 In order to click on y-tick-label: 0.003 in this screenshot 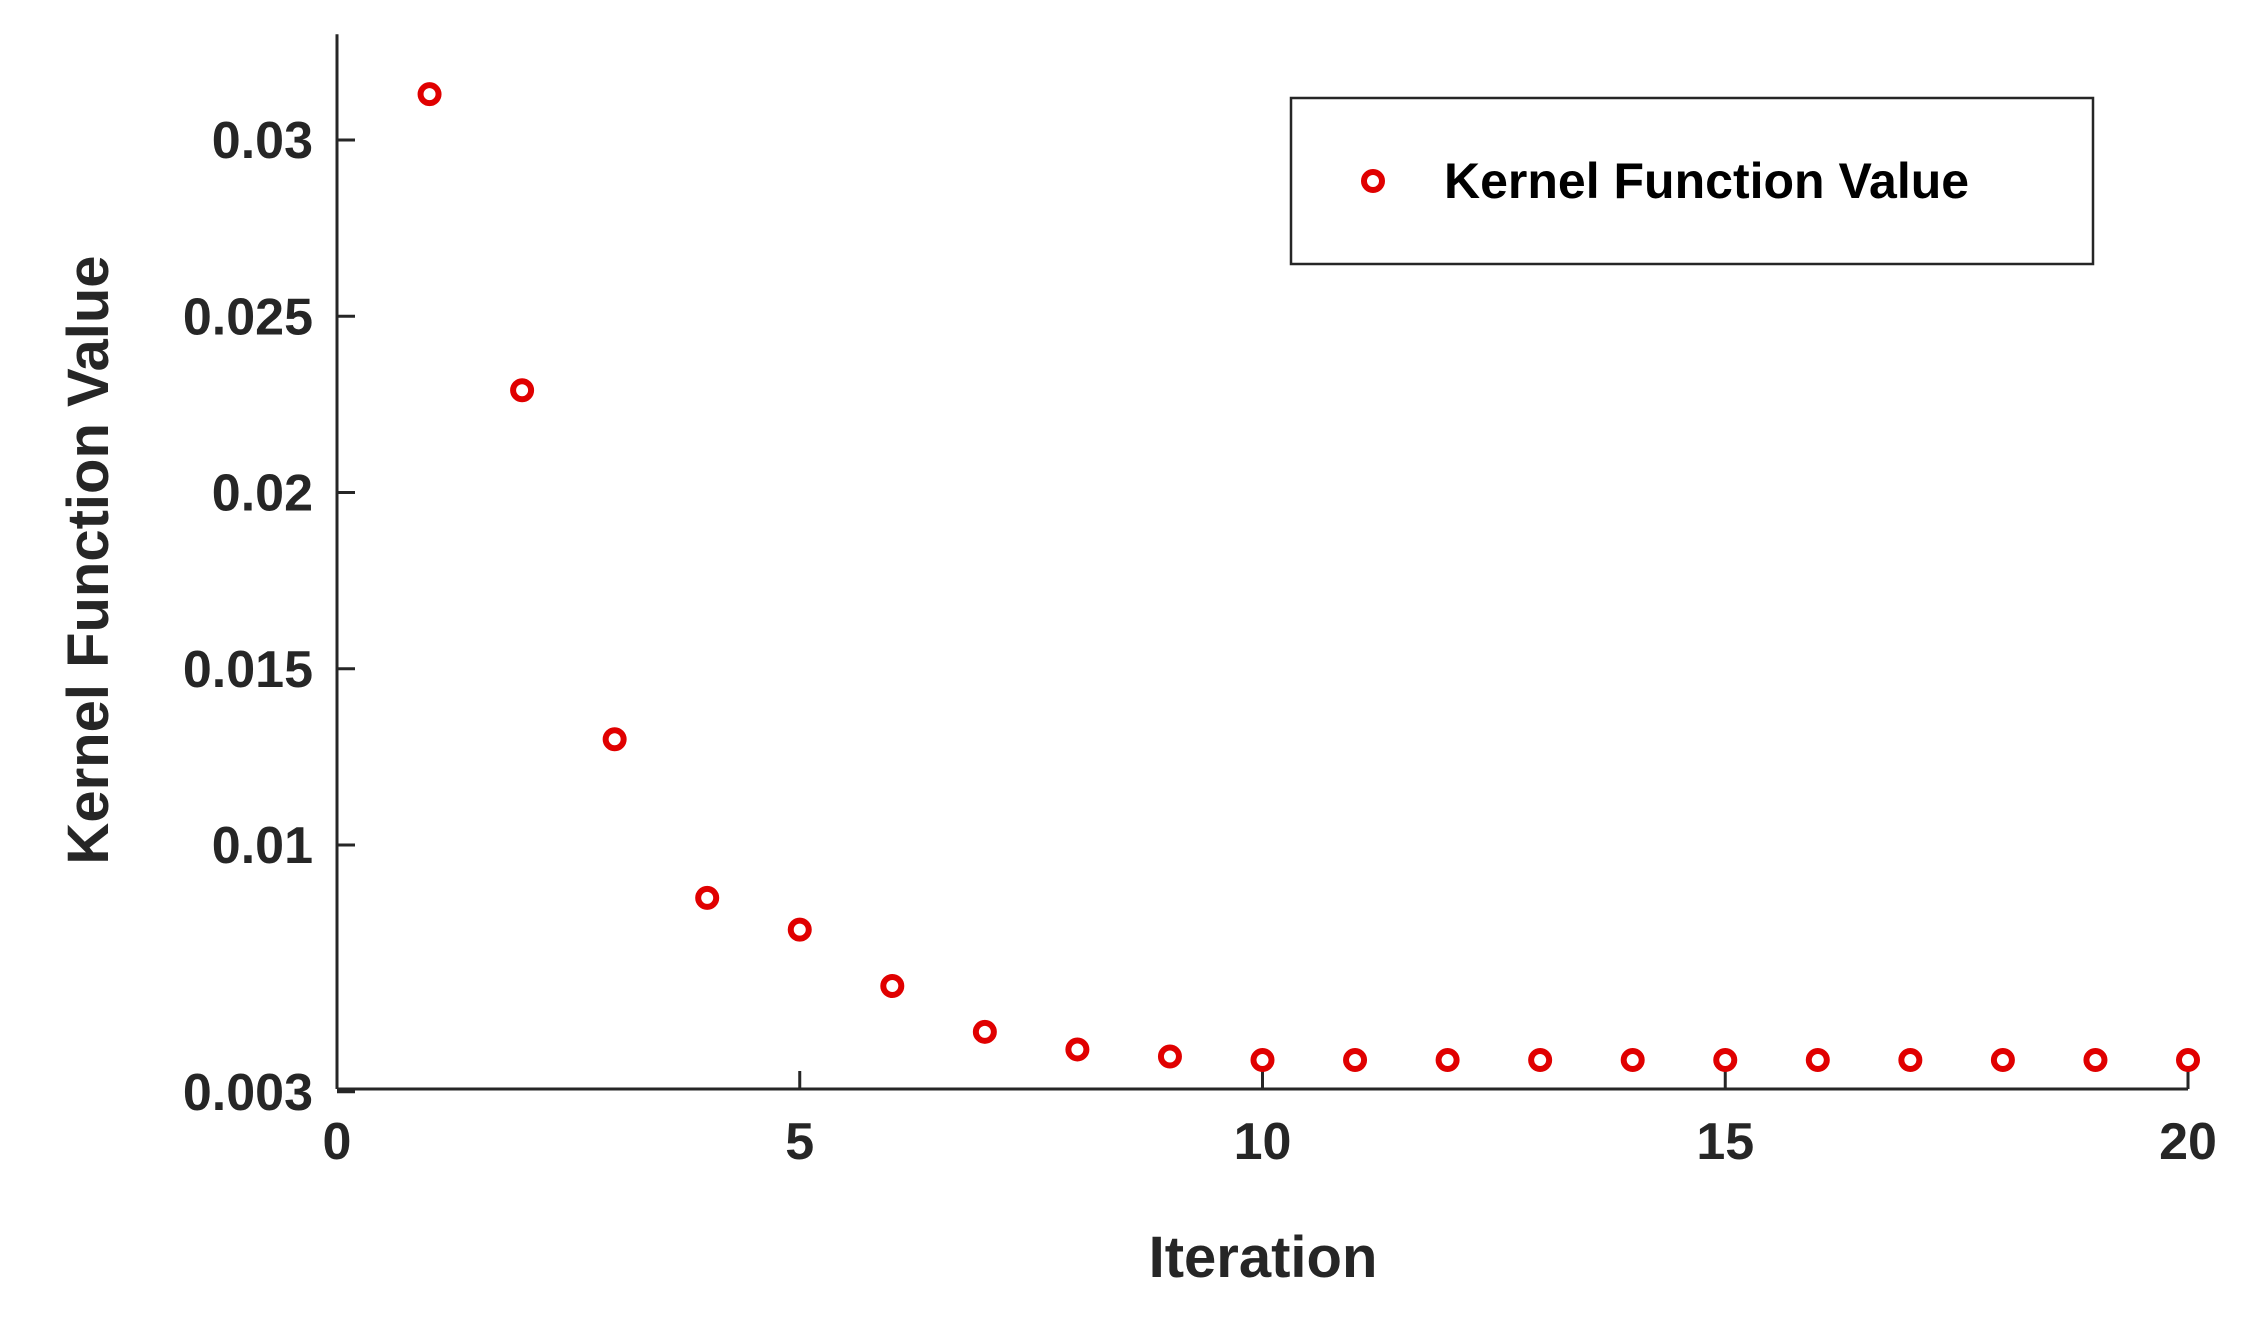, I will do `click(248, 1093)`.